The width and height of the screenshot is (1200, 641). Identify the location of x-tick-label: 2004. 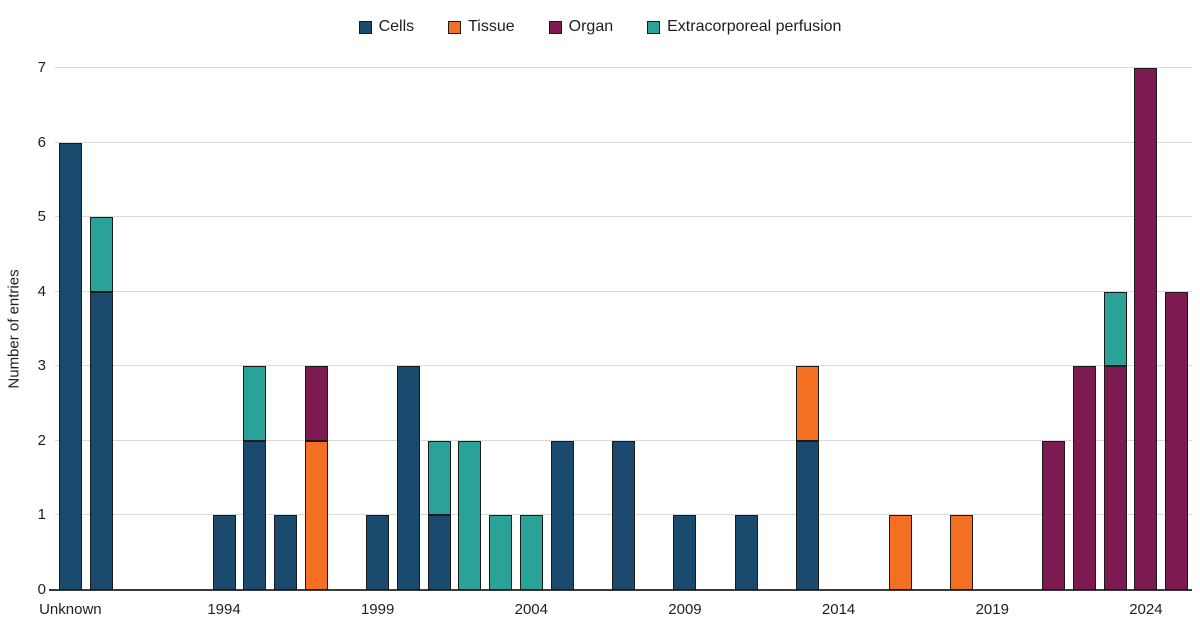
(531, 609).